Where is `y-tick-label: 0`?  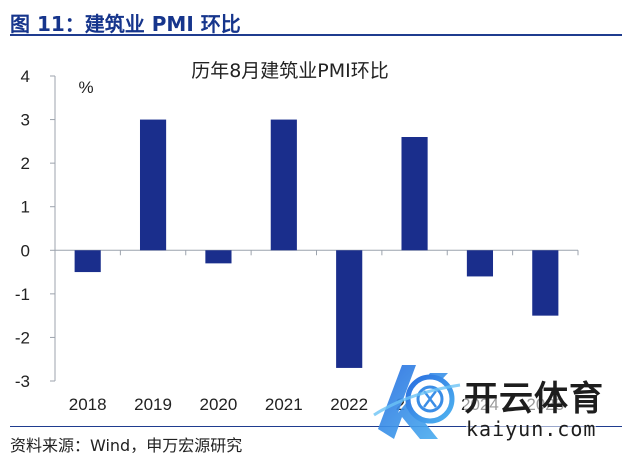 y-tick-label: 0 is located at coordinates (25, 250).